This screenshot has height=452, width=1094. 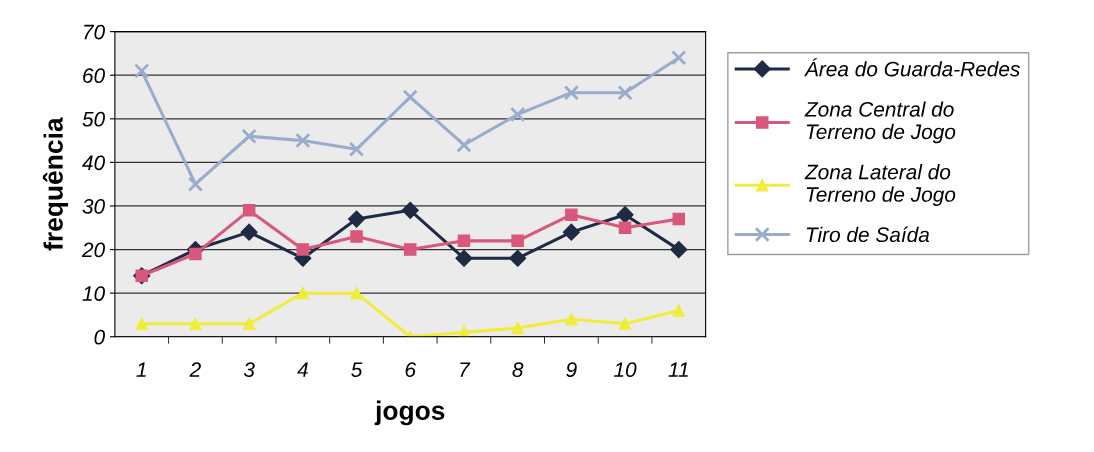 What do you see at coordinates (249, 370) in the screenshot?
I see `x-tick-label: 3` at bounding box center [249, 370].